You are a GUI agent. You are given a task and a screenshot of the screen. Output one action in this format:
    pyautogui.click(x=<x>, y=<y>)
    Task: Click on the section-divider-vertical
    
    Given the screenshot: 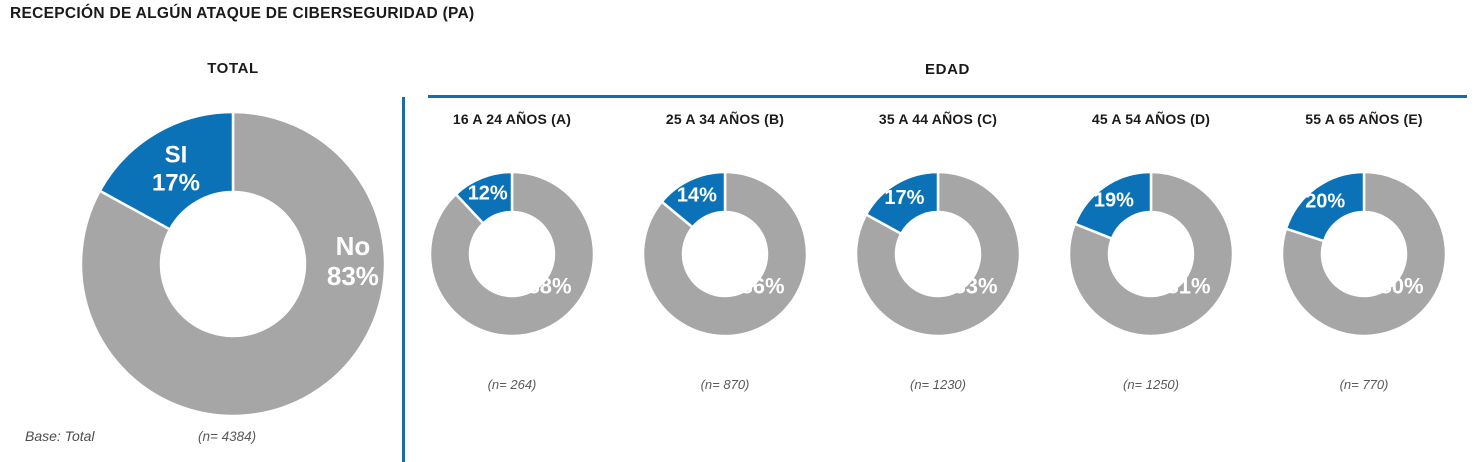 What is the action you would take?
    pyautogui.click(x=403, y=279)
    